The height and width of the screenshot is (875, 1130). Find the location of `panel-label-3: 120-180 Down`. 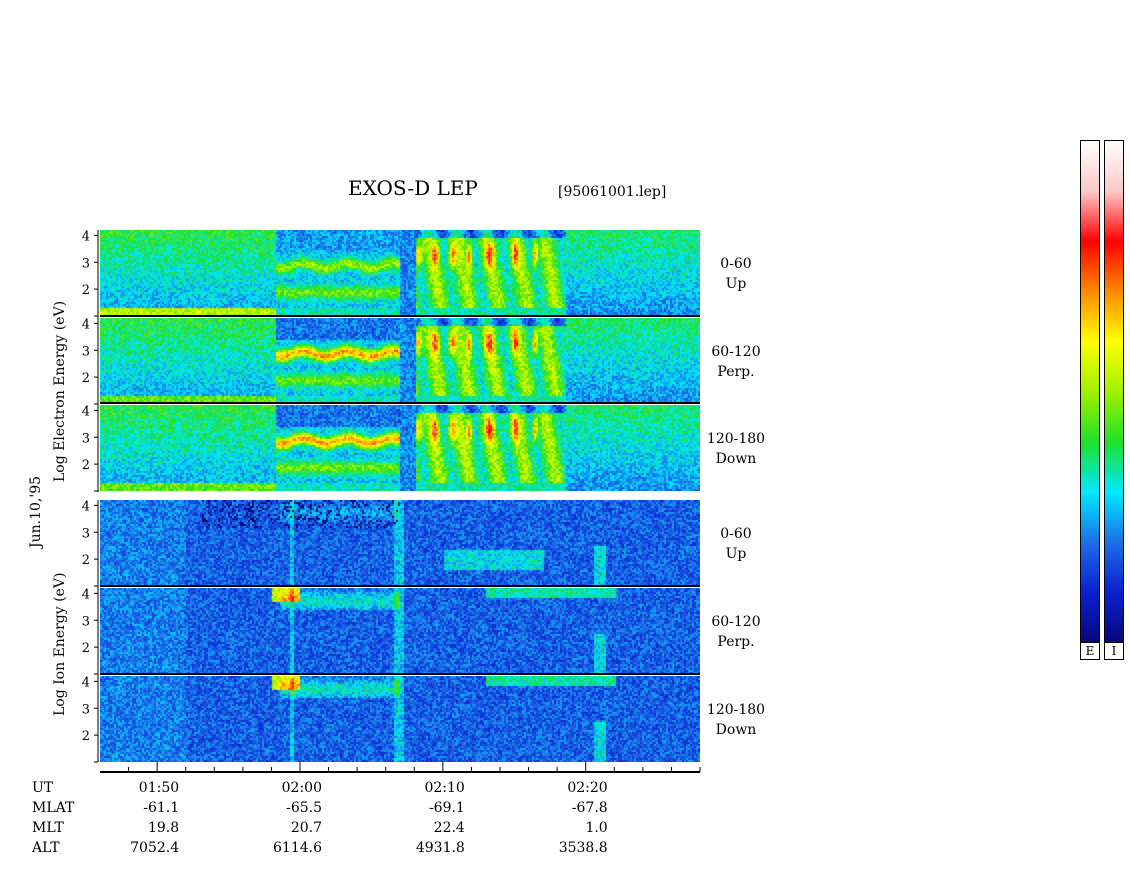

panel-label-3: 120-180 Down is located at coordinates (736, 449).